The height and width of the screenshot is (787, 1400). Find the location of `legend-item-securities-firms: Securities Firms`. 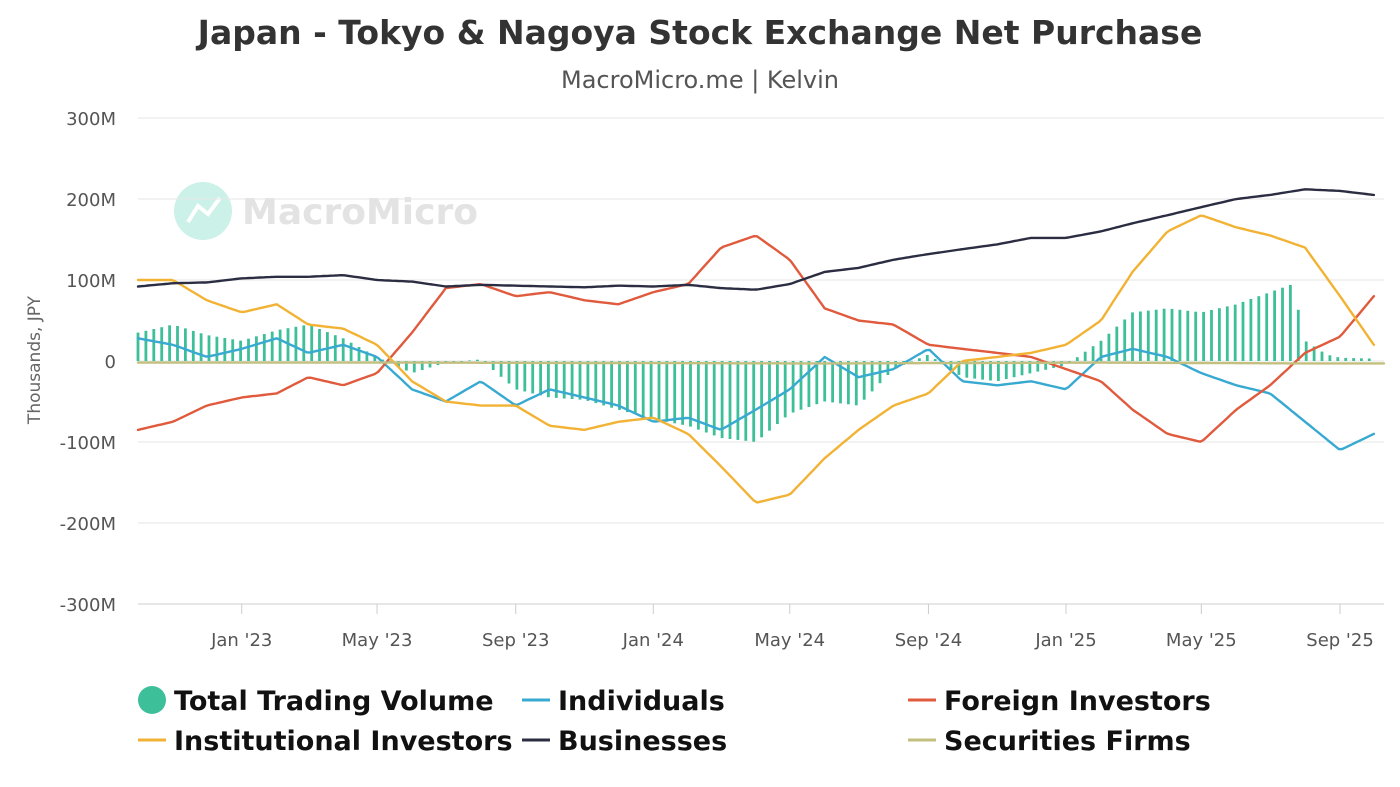

legend-item-securities-firms: Securities Firms is located at coordinates (1049, 741).